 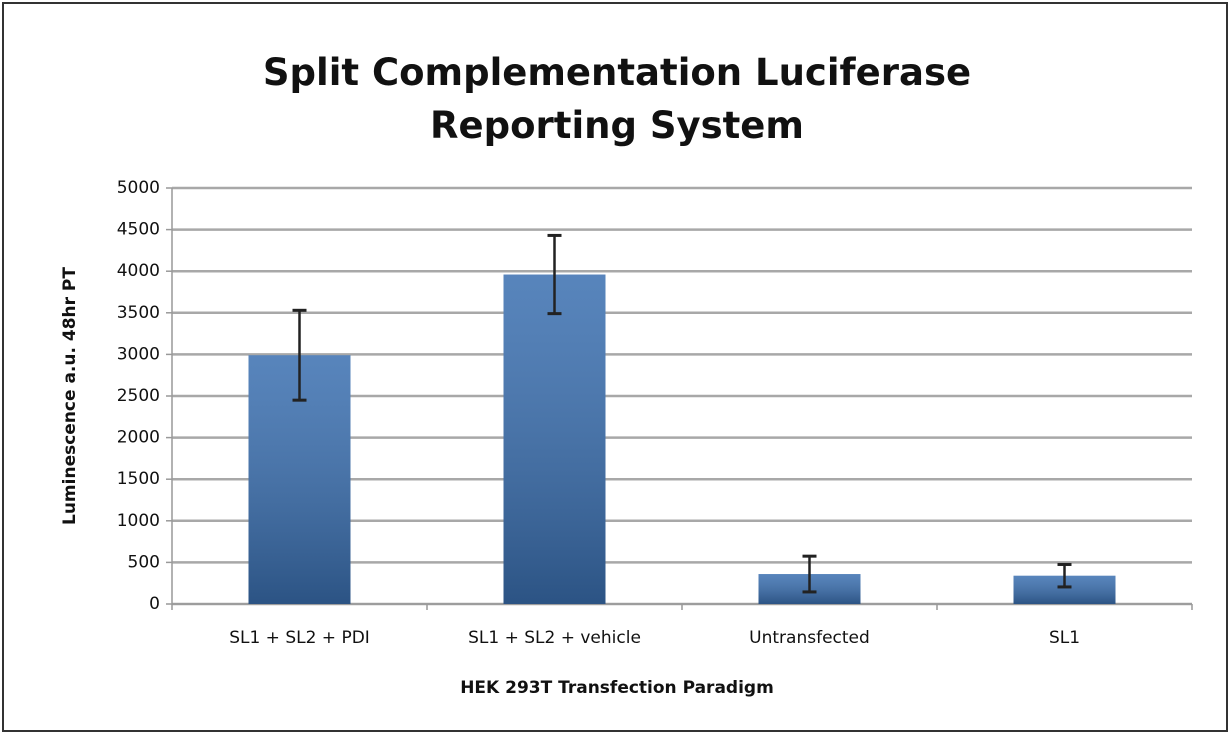 I want to click on y-axis-label: Luminescence a.u. 48hr PT, so click(x=70, y=396).